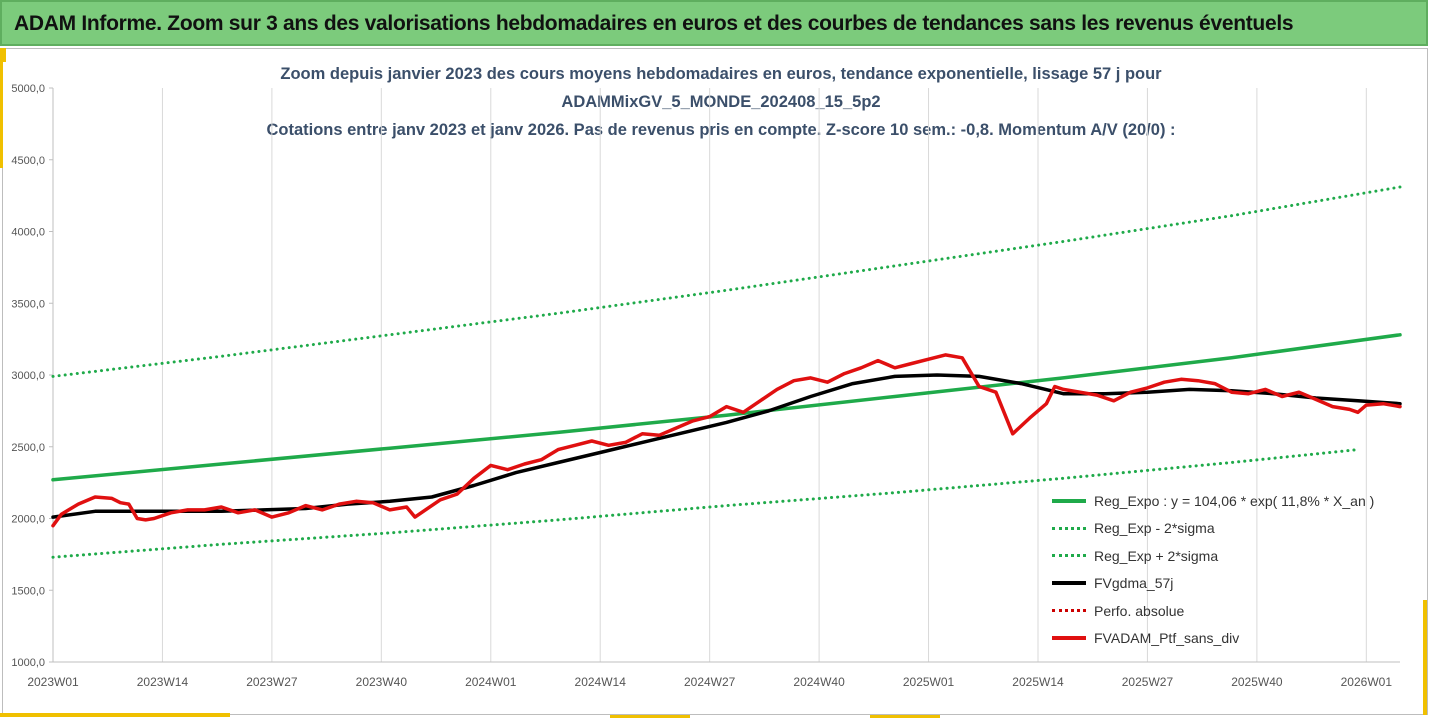  Describe the element at coordinates (1213, 611) in the screenshot. I see `legend-item: Perfo. absolue` at that location.